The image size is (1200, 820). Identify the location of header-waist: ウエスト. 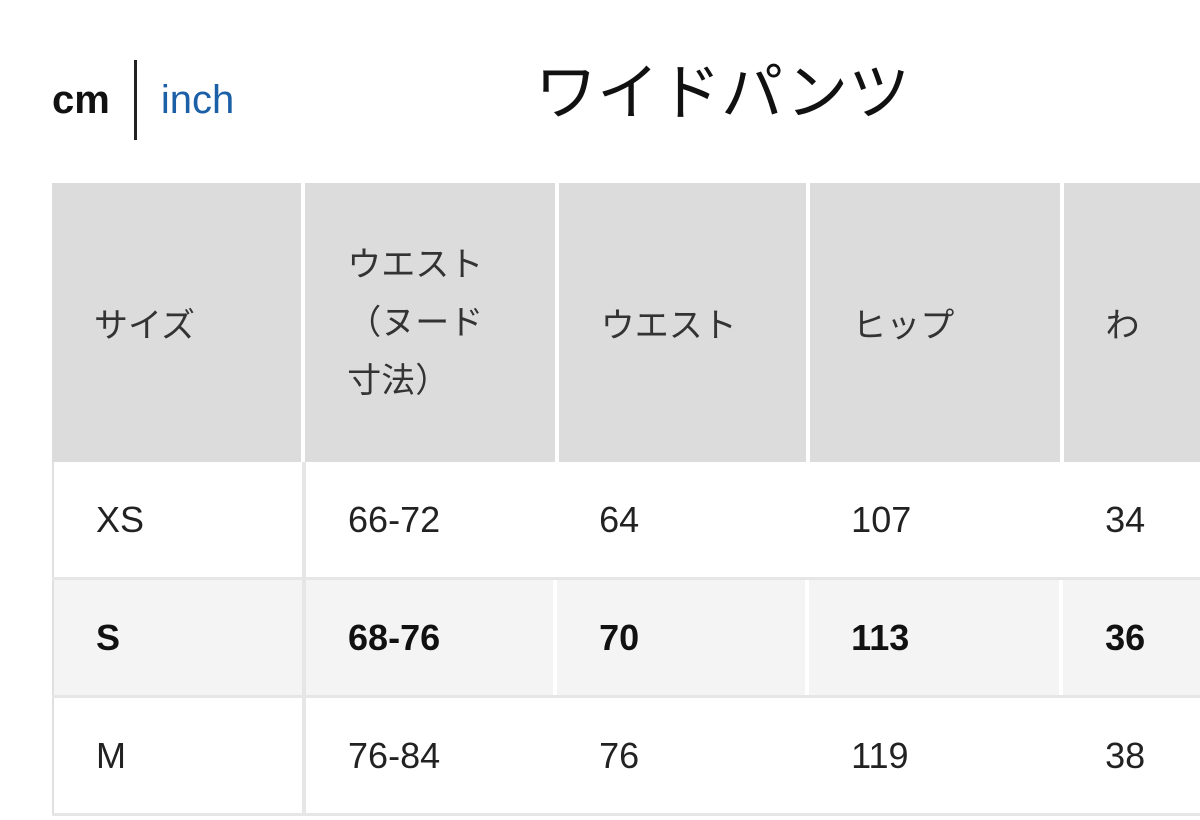
(684, 322).